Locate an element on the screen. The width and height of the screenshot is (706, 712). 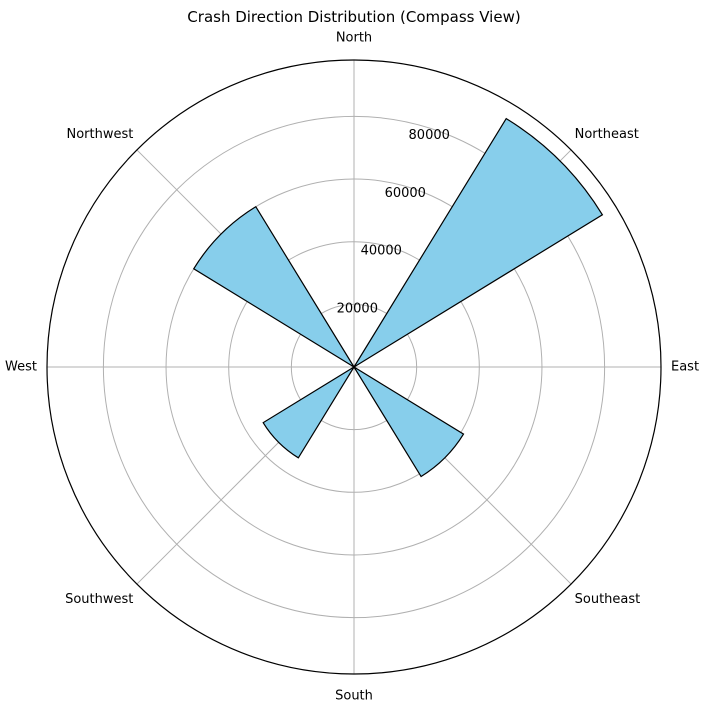
radial-tick-label: 20000 is located at coordinates (357, 309).